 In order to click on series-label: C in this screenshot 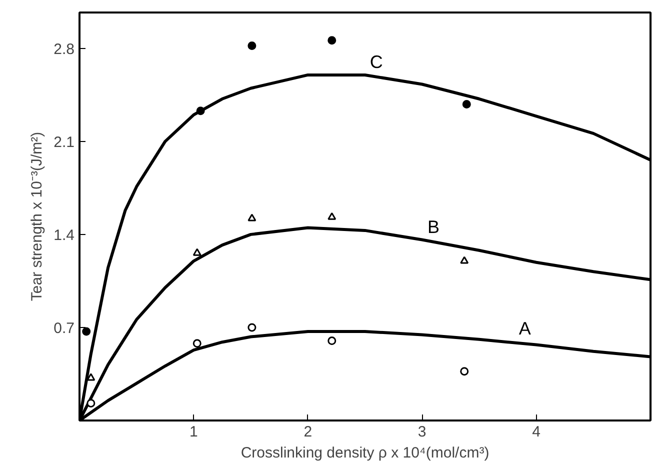, I will do `click(376, 62)`.